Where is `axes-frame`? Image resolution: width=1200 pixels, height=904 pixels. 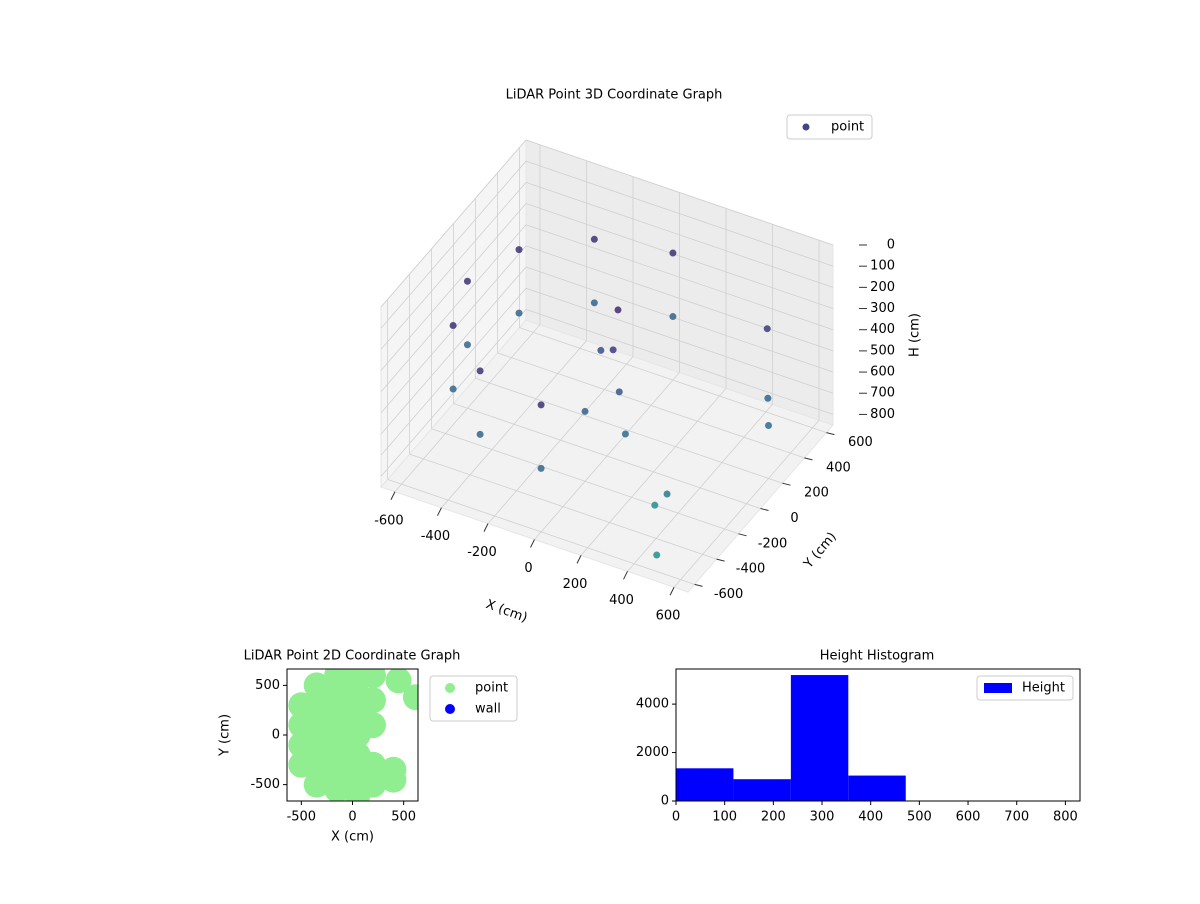 axes-frame is located at coordinates (878, 735).